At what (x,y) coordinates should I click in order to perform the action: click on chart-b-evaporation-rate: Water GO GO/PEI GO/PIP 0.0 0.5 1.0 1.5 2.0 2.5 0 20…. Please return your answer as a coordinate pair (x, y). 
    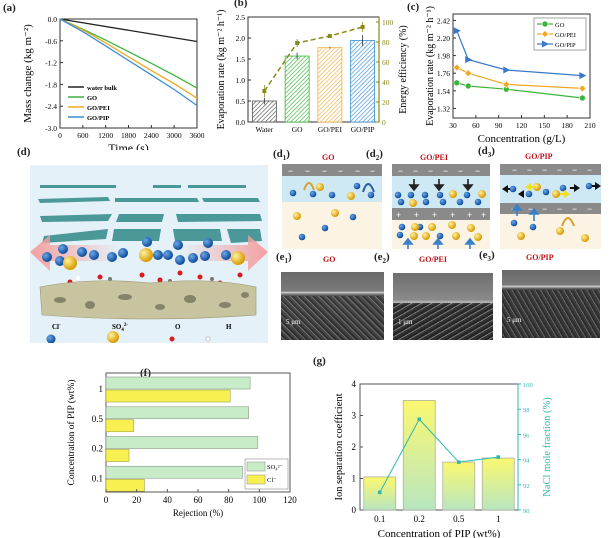
    Looking at the image, I should click on (312, 72).